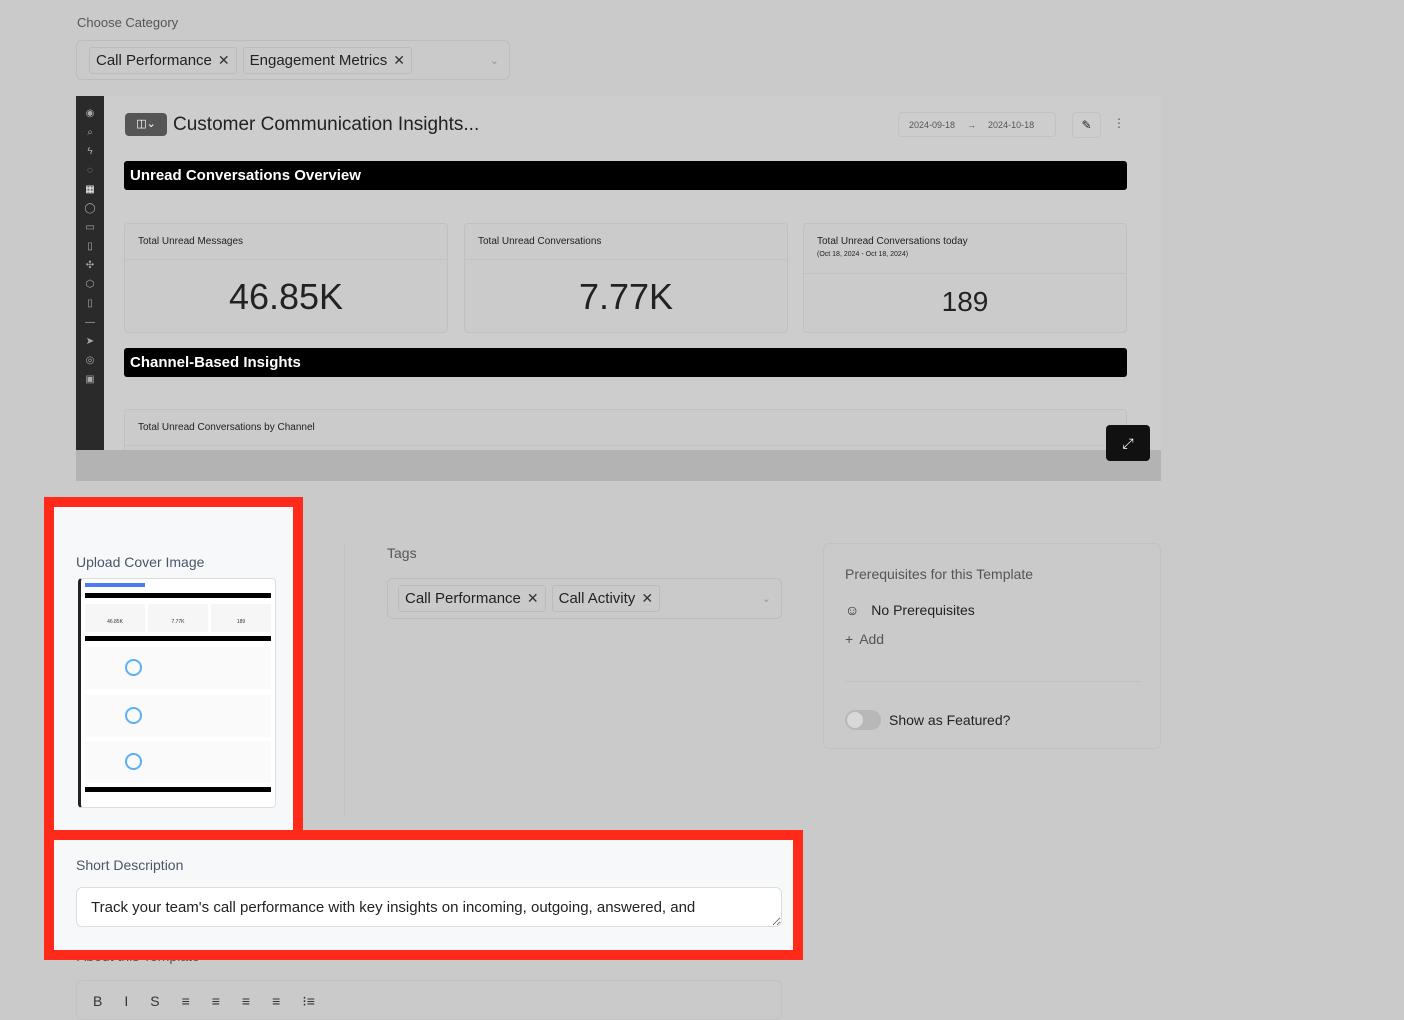 The image size is (1404, 1020). I want to click on preview-sidebar: ◉ ⌕ ϟ ◌ ▦ ◯ ▭ ▯ ✣ ⬡ ▯ — ➤ ◎ ▣, so click(90, 273).